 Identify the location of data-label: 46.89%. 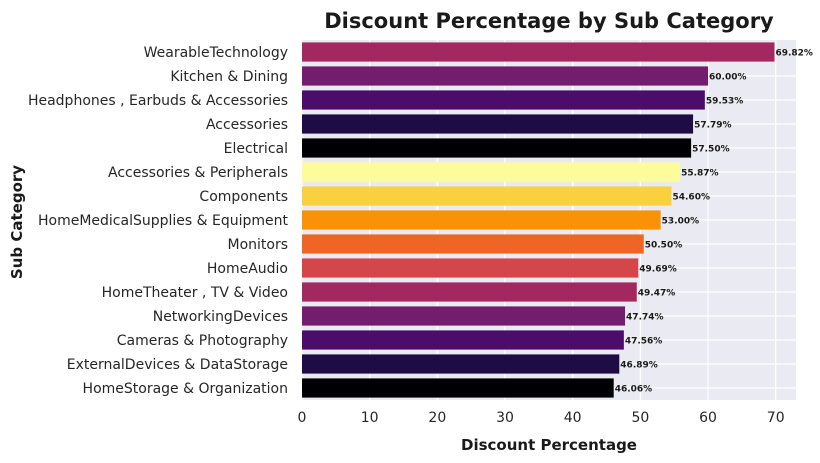
(639, 366).